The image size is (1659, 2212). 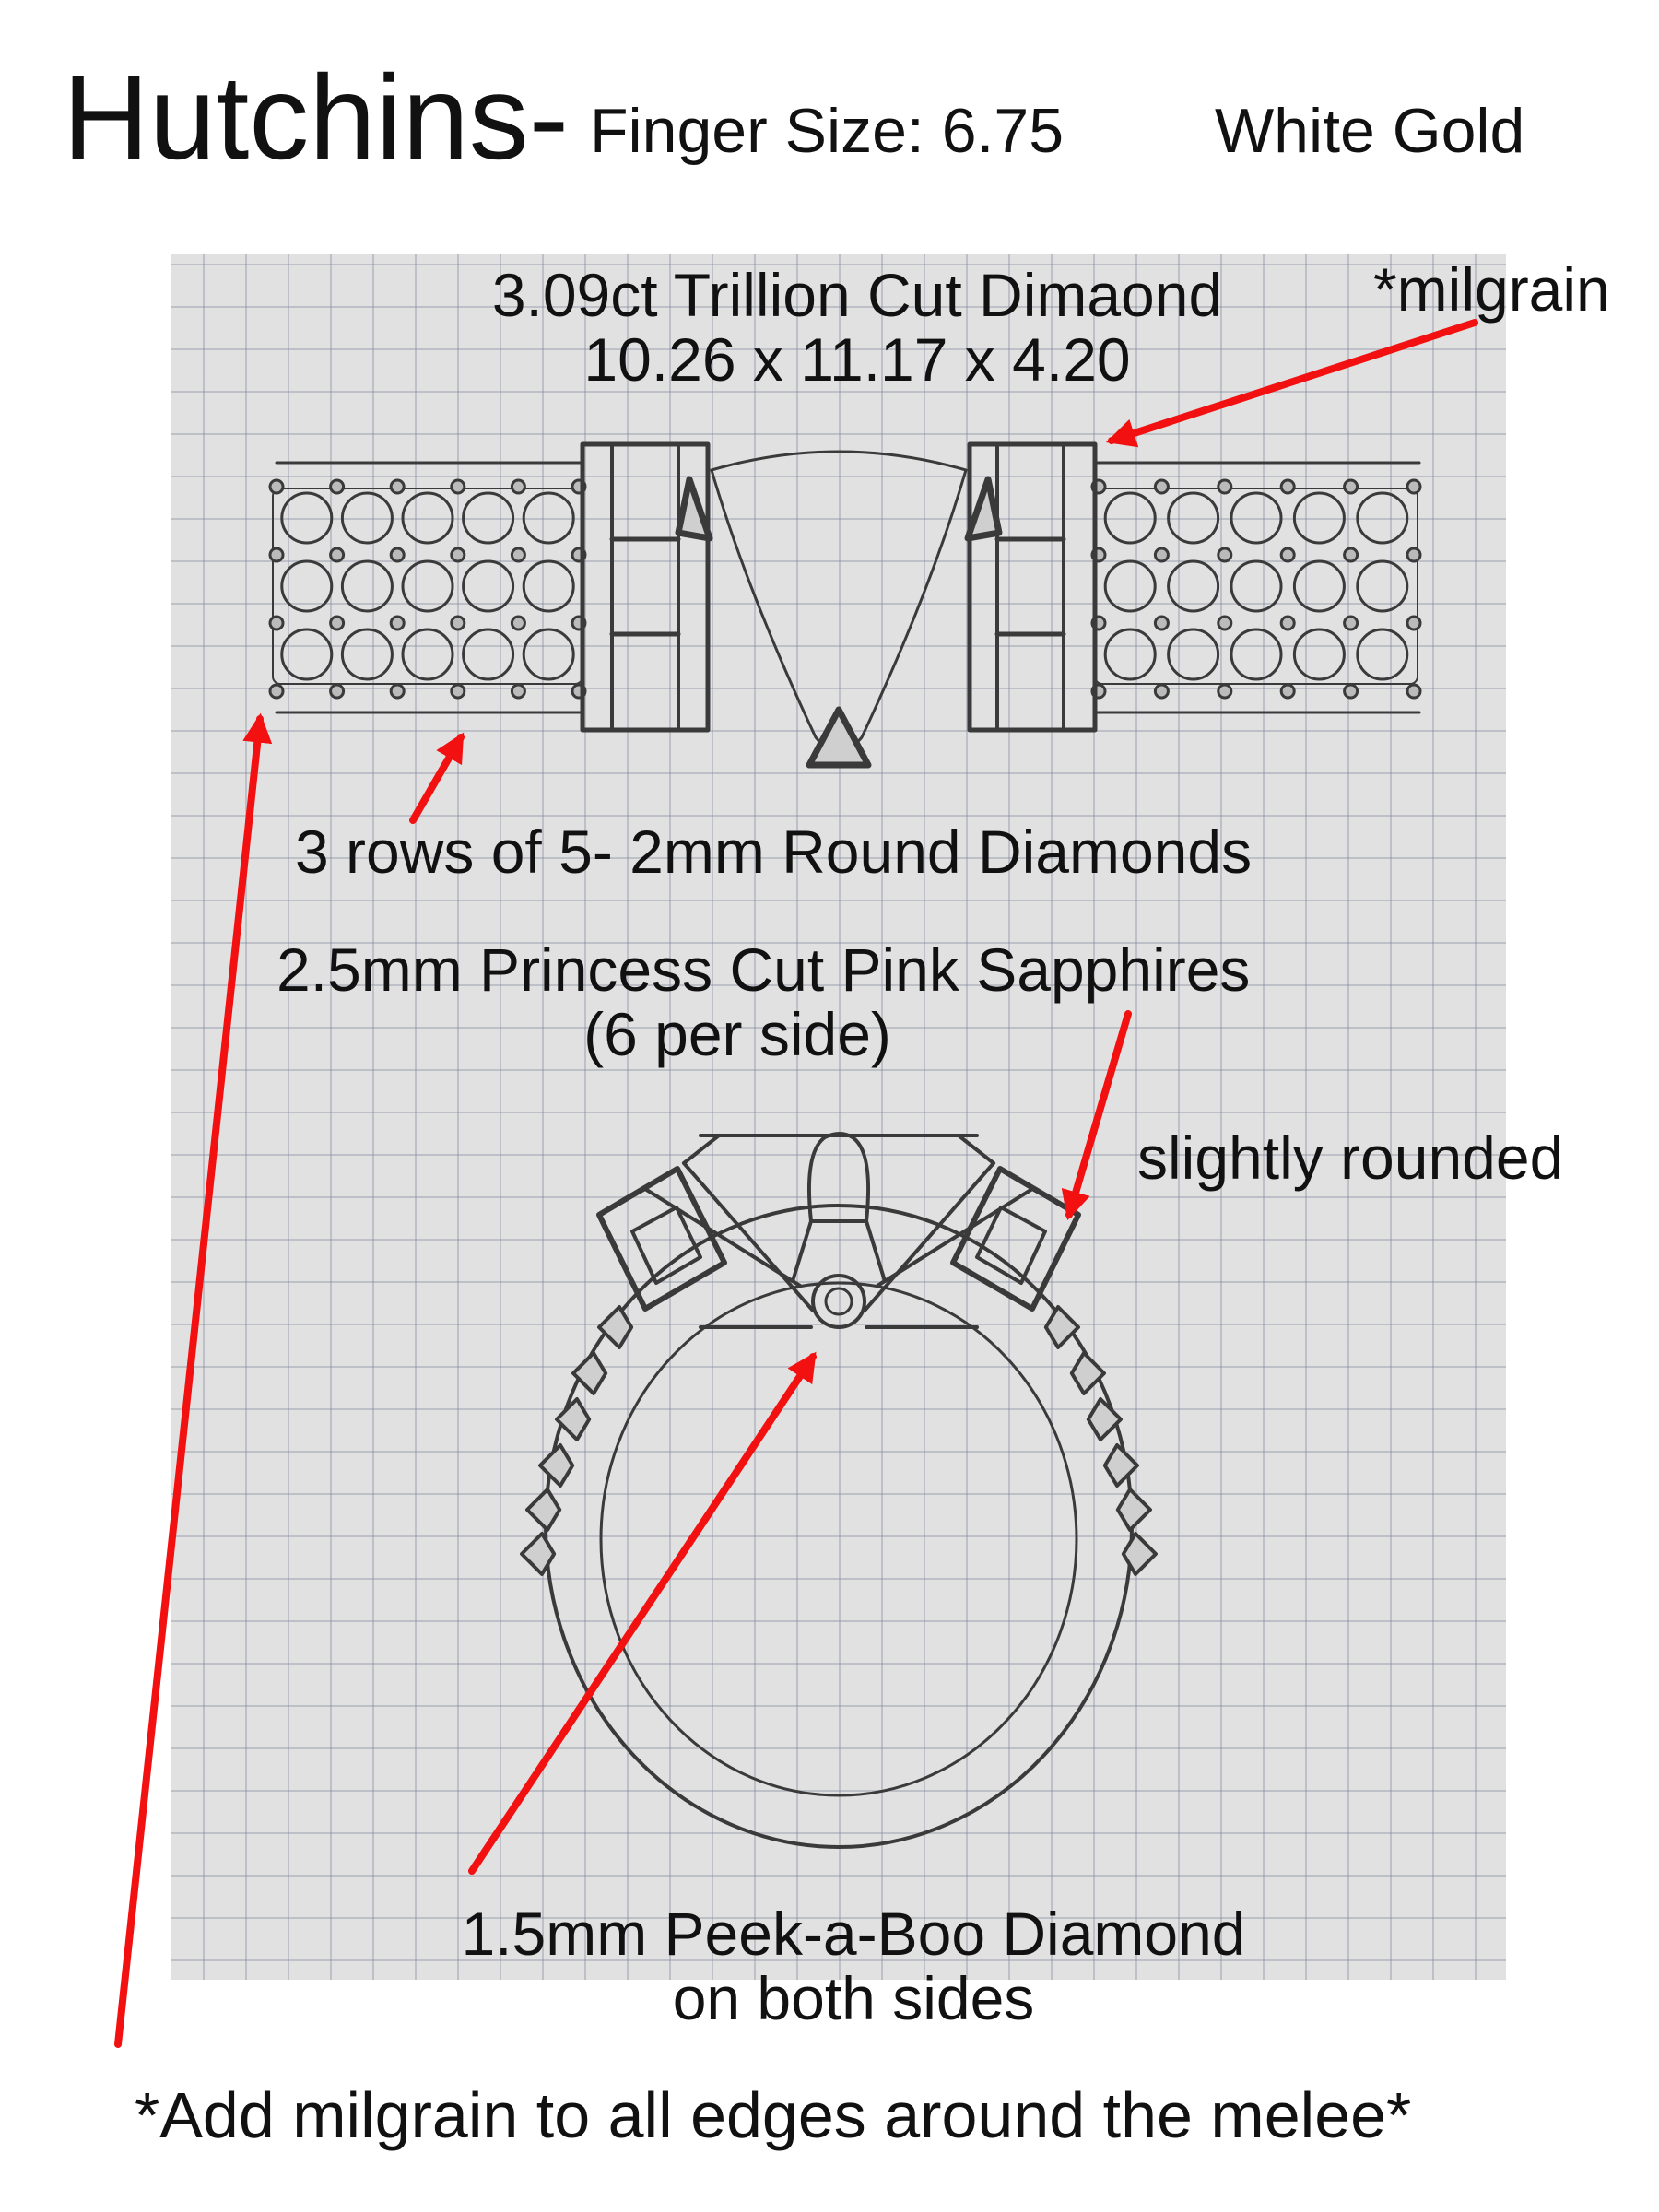 What do you see at coordinates (774, 852) in the screenshot?
I see `melee-note: 3 rows of 5- 2mm Round Diamonds` at bounding box center [774, 852].